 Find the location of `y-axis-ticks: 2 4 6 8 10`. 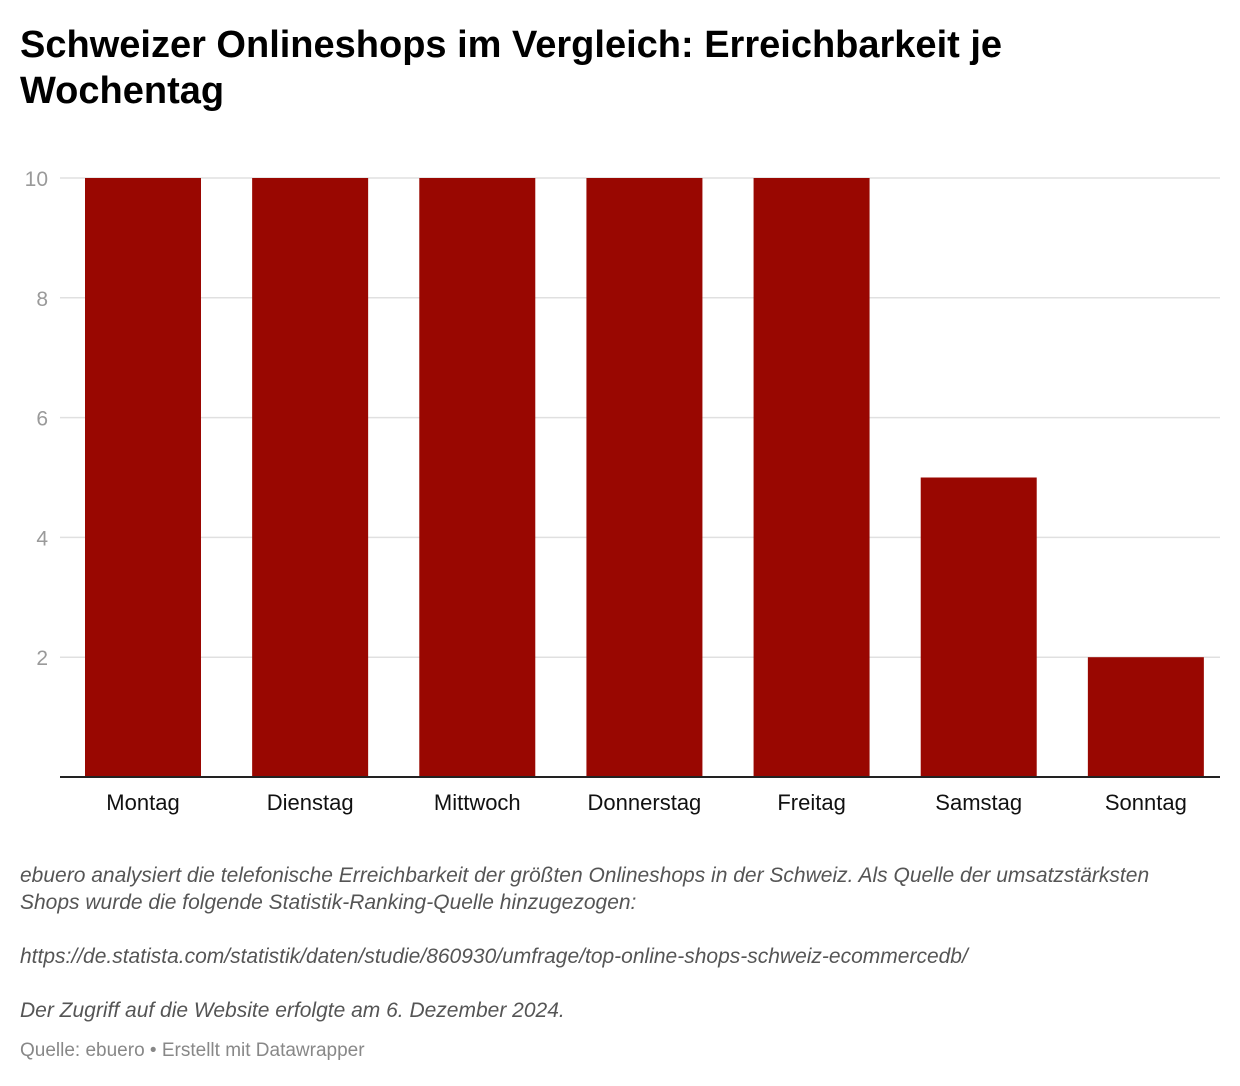

y-axis-ticks: 2 4 6 8 10 is located at coordinates (37, 419).